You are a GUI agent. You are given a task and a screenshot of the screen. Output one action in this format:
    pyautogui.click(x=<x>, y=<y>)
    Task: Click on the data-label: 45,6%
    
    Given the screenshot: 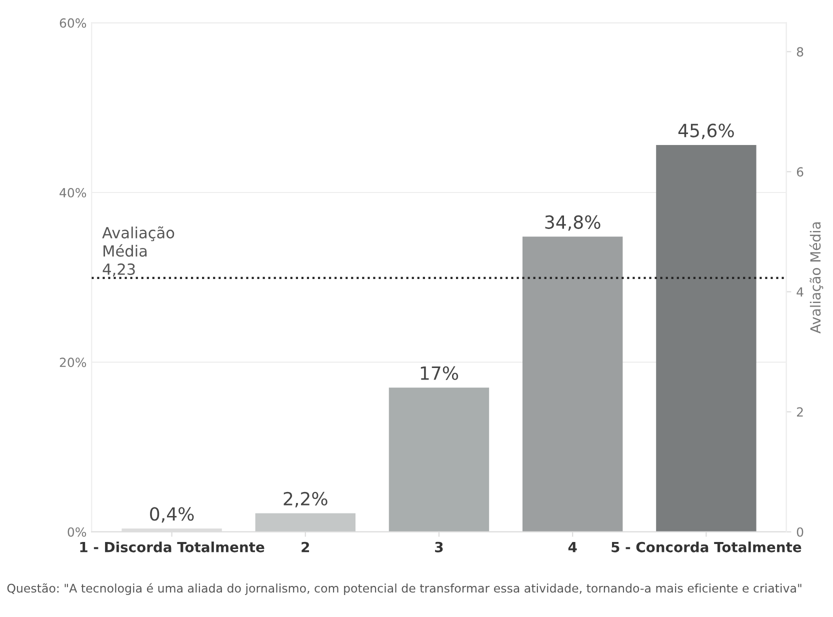 What is the action you would take?
    pyautogui.click(x=706, y=132)
    